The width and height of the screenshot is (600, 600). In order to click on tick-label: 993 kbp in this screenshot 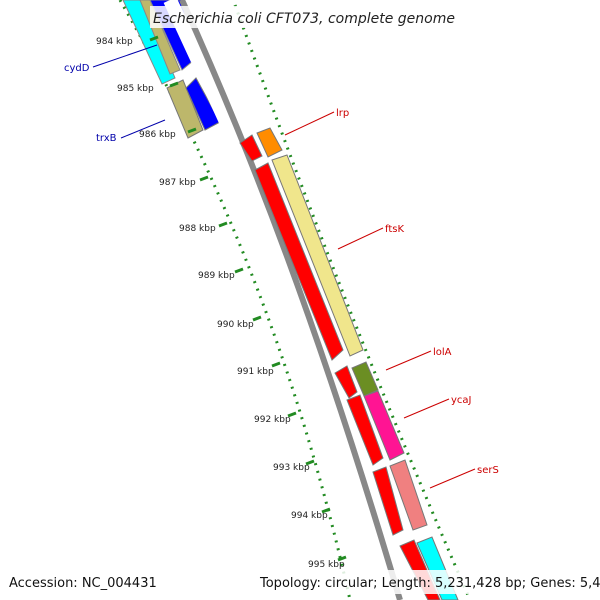, I will do `click(291, 468)`.